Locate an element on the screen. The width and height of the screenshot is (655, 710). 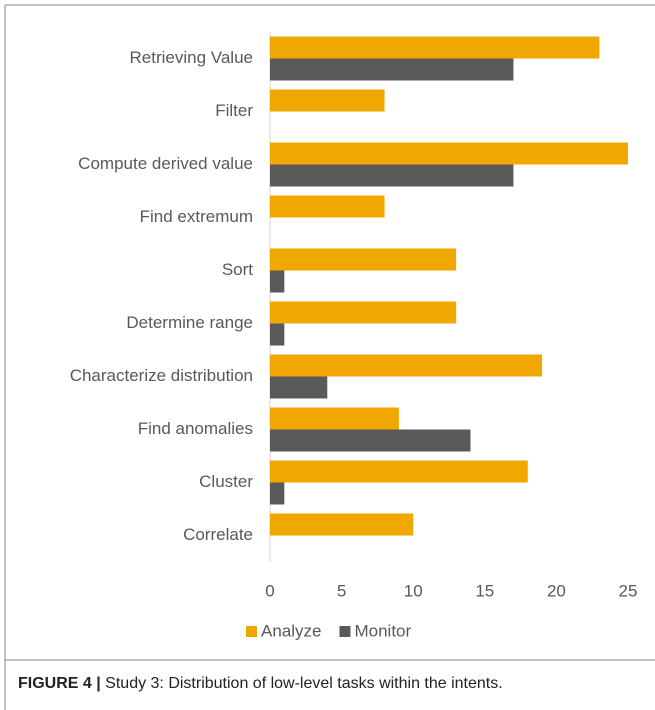
y-tick-label: Correlate is located at coordinates (218, 534).